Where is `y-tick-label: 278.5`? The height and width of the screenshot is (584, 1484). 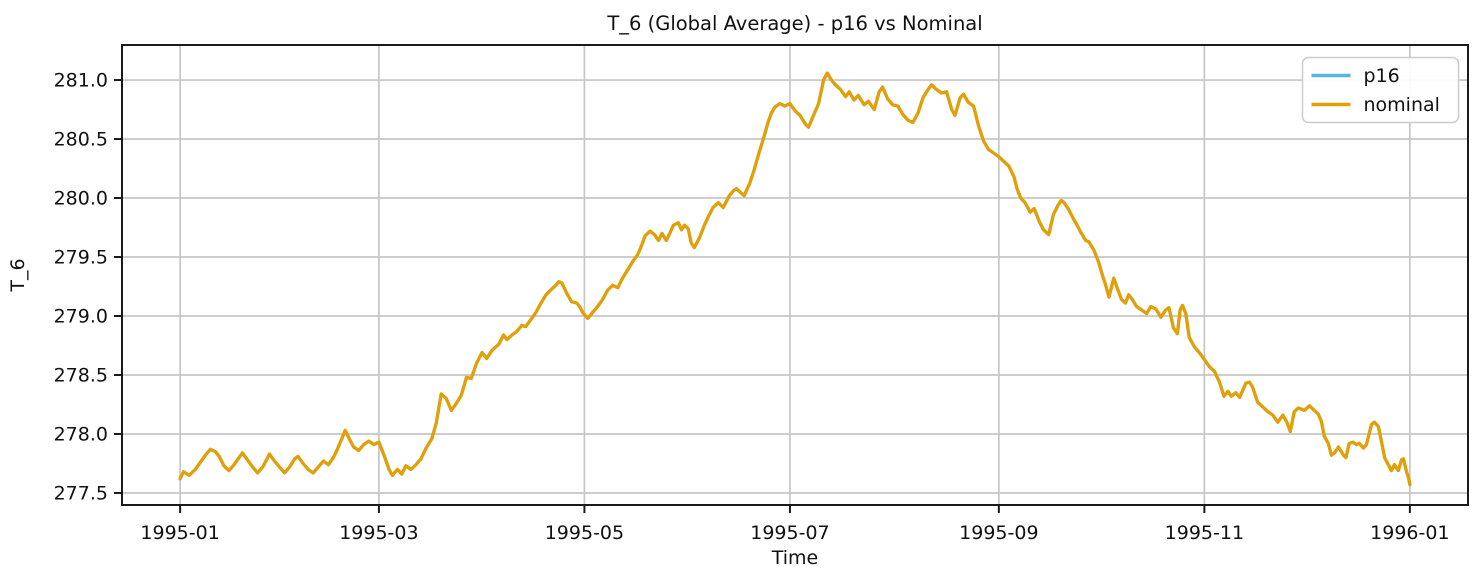
y-tick-label: 278.5 is located at coordinates (81, 376).